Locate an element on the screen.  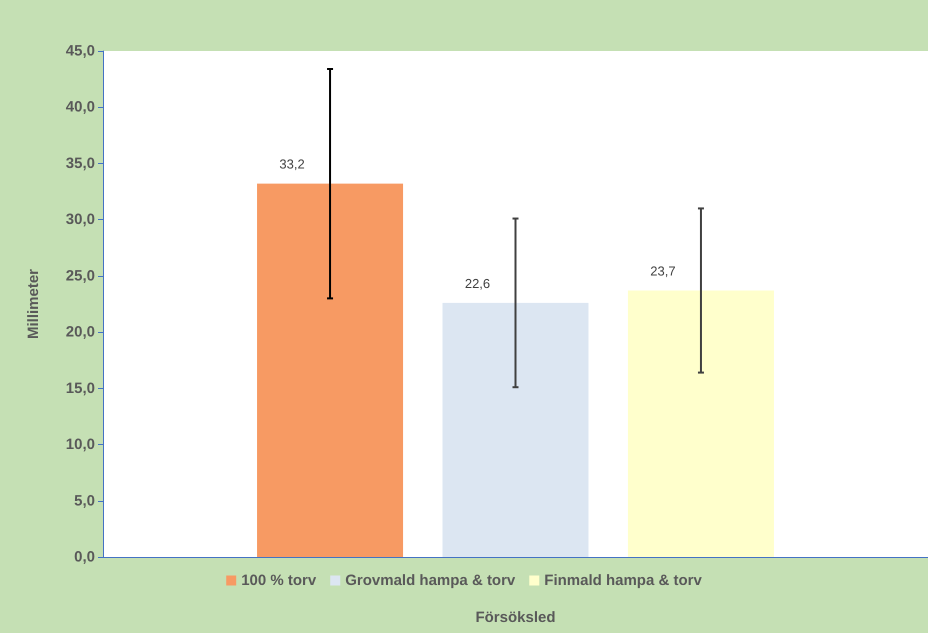
x-axis-title: Försöksled is located at coordinates (515, 617).